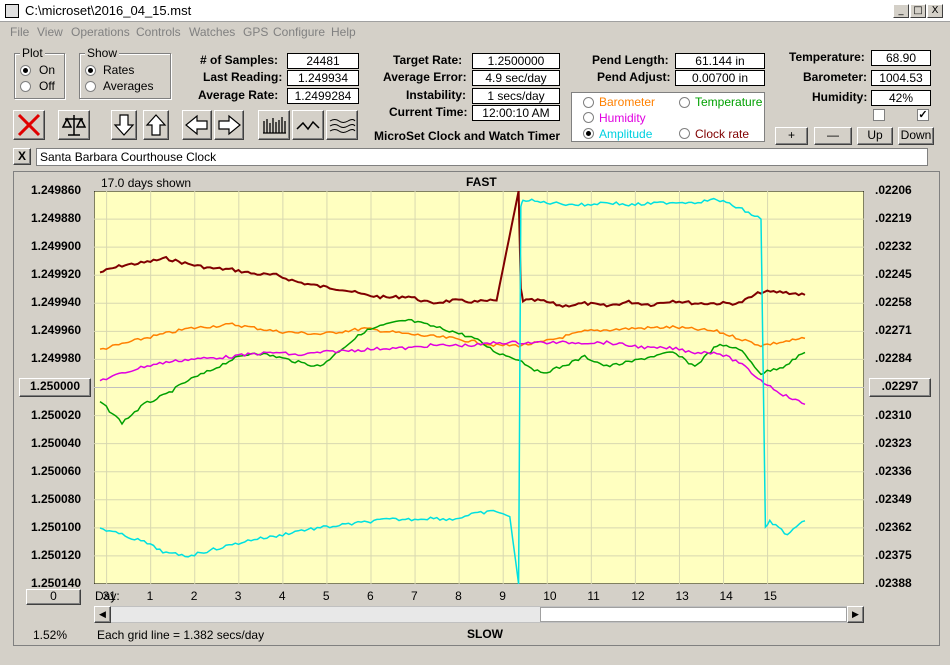  Describe the element at coordinates (720, 61) in the screenshot. I see `pend-length-field: 61.144 in` at that location.